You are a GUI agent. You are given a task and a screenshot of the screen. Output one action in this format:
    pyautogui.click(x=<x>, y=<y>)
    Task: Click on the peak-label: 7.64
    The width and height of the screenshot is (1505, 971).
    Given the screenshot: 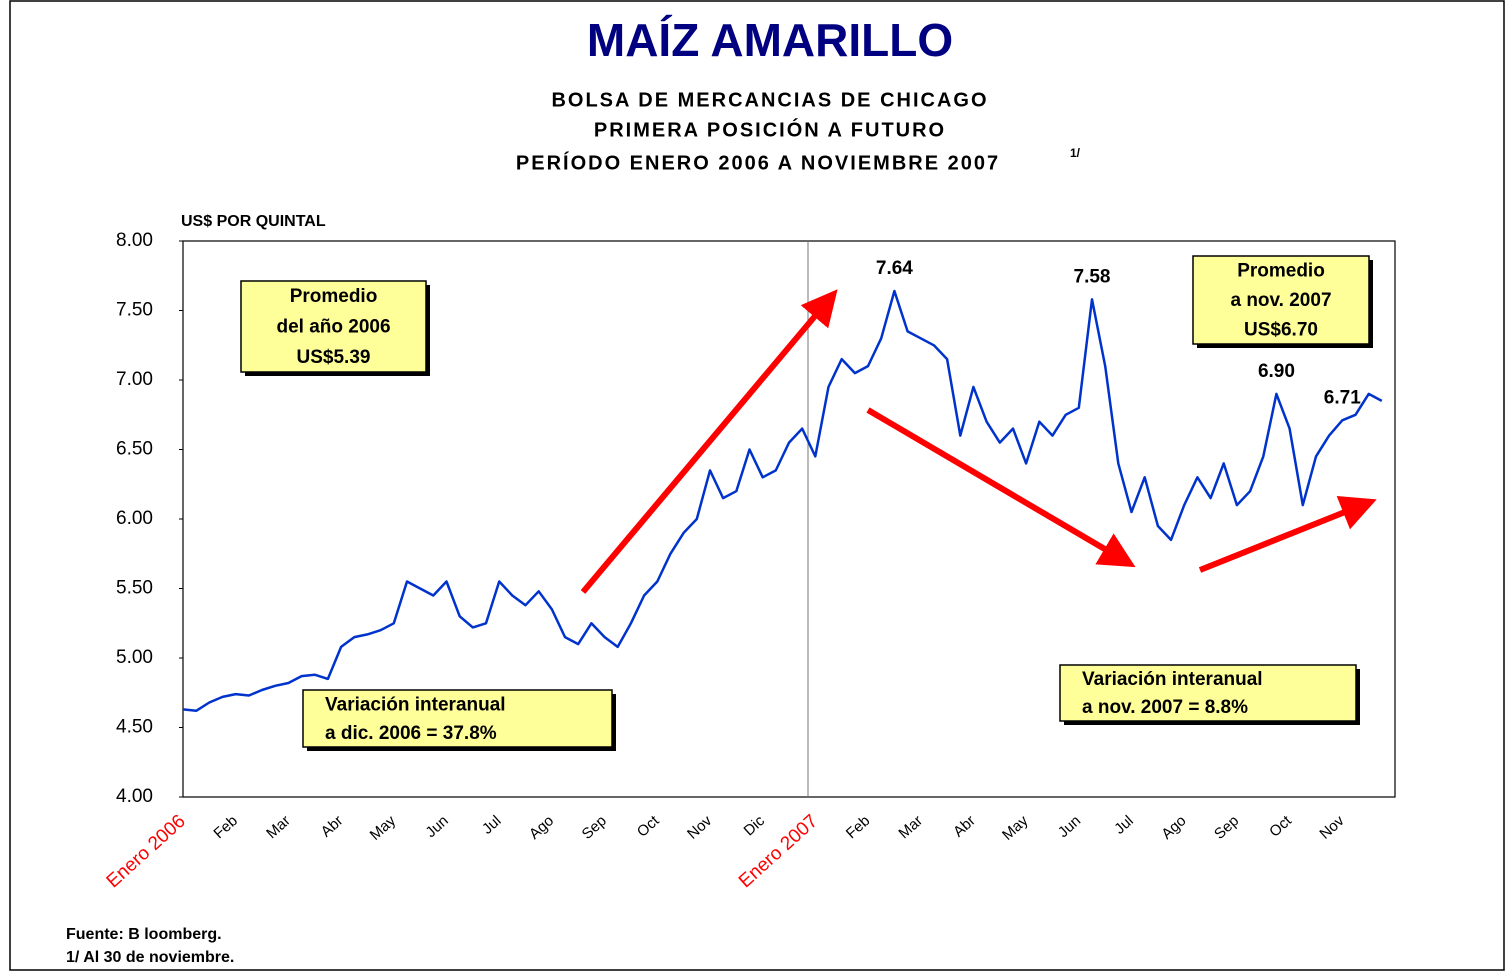 What is the action you would take?
    pyautogui.click(x=894, y=268)
    